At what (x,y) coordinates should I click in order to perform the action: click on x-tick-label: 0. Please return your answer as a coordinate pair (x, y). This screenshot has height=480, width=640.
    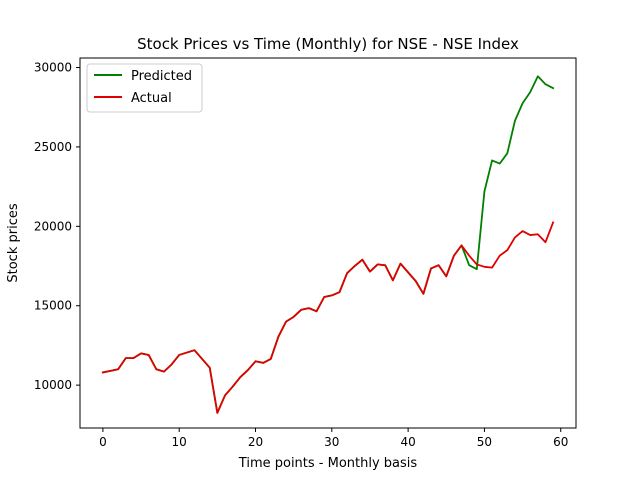
    Looking at the image, I should click on (103, 442).